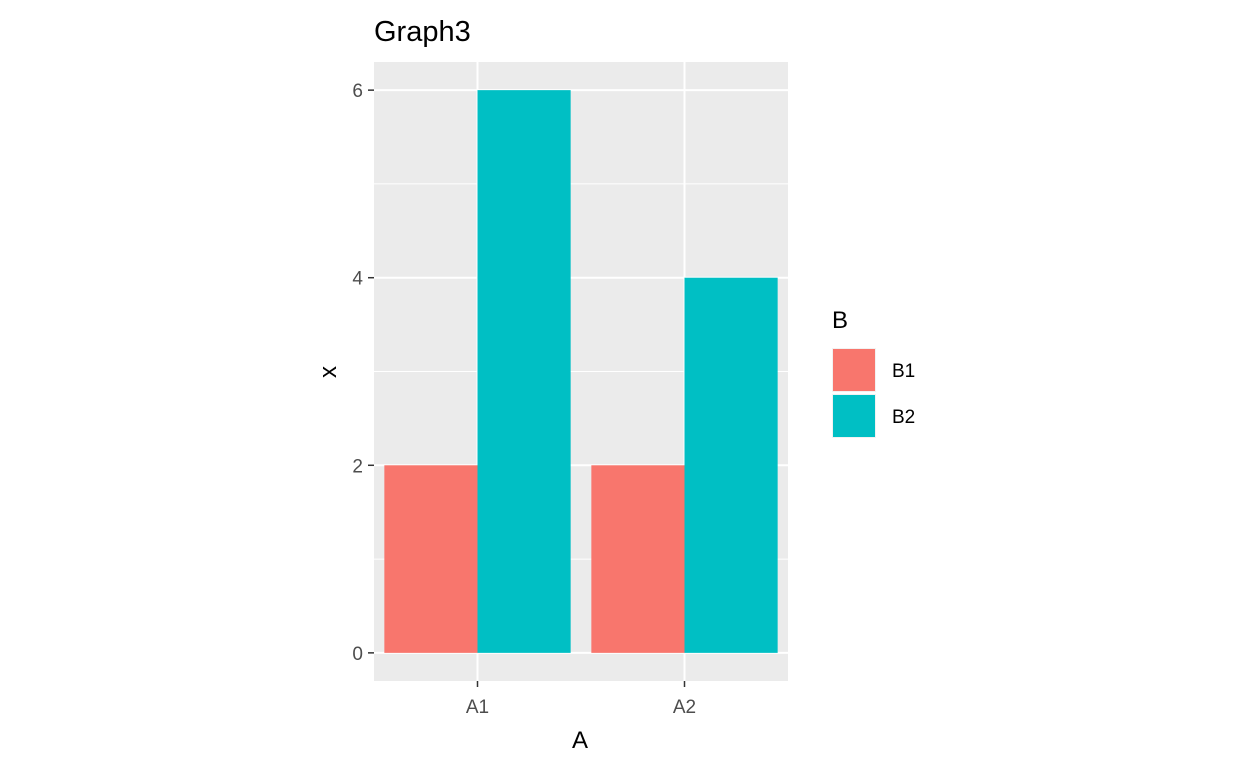 This screenshot has width=1248, height=768. I want to click on legend-label-b2: B2, so click(903, 417).